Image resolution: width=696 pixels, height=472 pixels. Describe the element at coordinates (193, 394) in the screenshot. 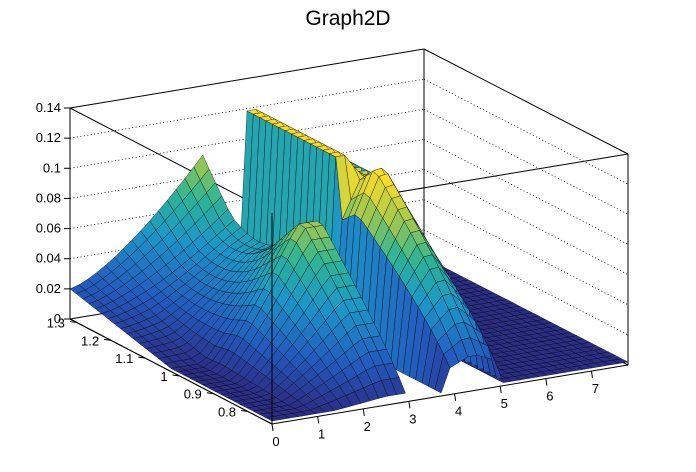

I see `y-tick-label: 0.9` at that location.